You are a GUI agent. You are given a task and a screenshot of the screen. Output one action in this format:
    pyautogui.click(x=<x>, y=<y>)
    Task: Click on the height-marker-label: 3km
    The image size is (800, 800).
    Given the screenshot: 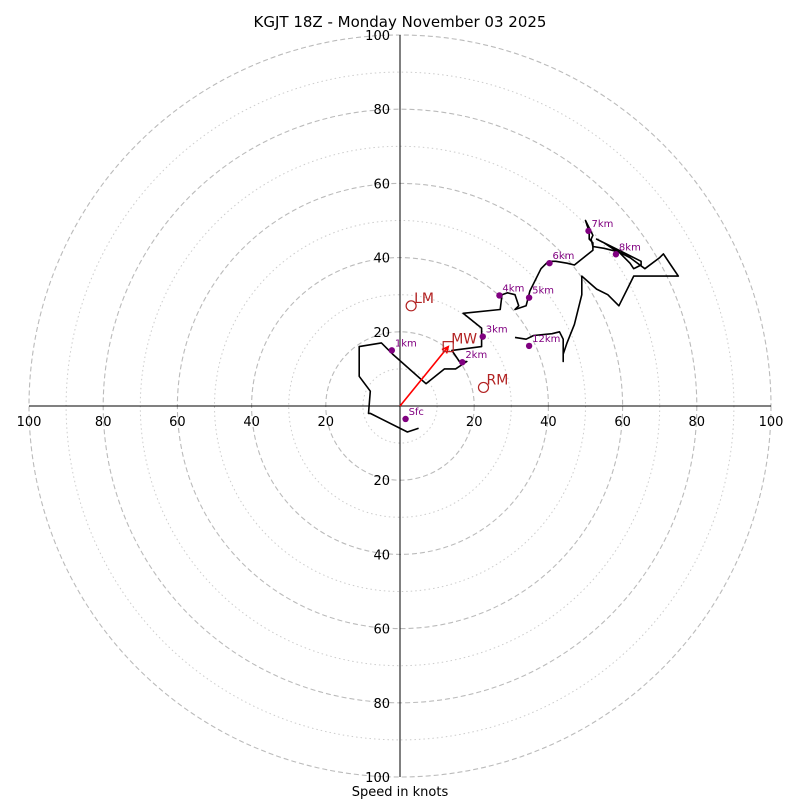 What is the action you would take?
    pyautogui.click(x=497, y=330)
    